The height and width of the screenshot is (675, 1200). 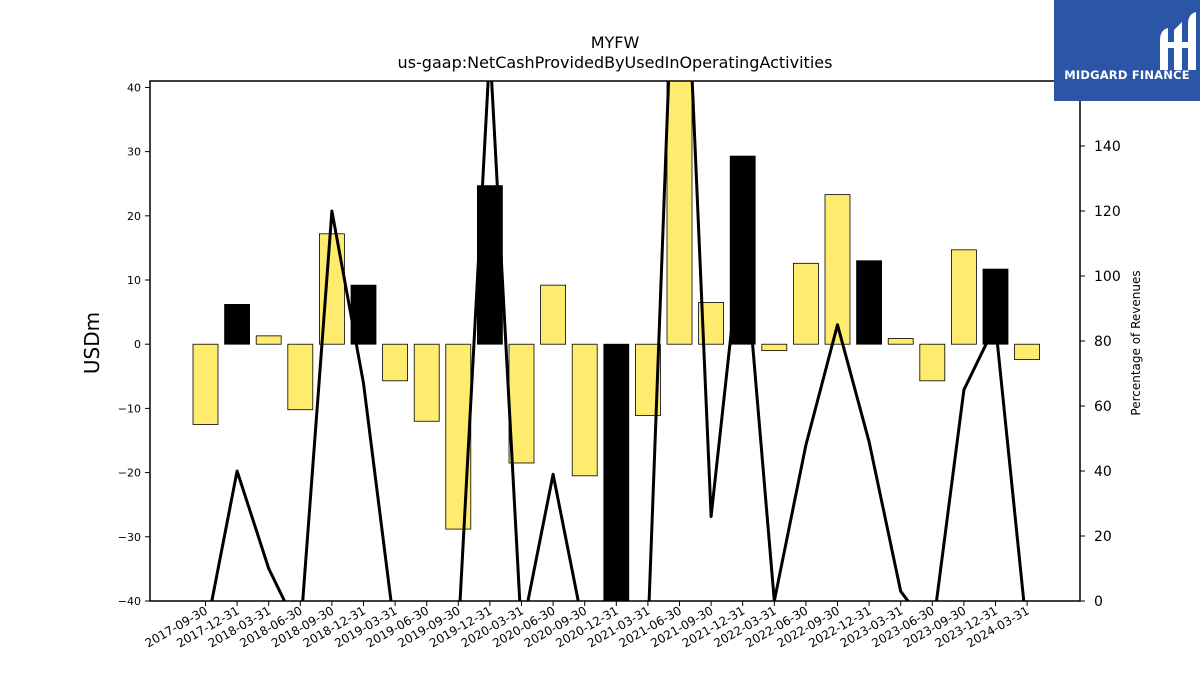 I want to click on y-tick-label: −10, so click(x=129, y=408).